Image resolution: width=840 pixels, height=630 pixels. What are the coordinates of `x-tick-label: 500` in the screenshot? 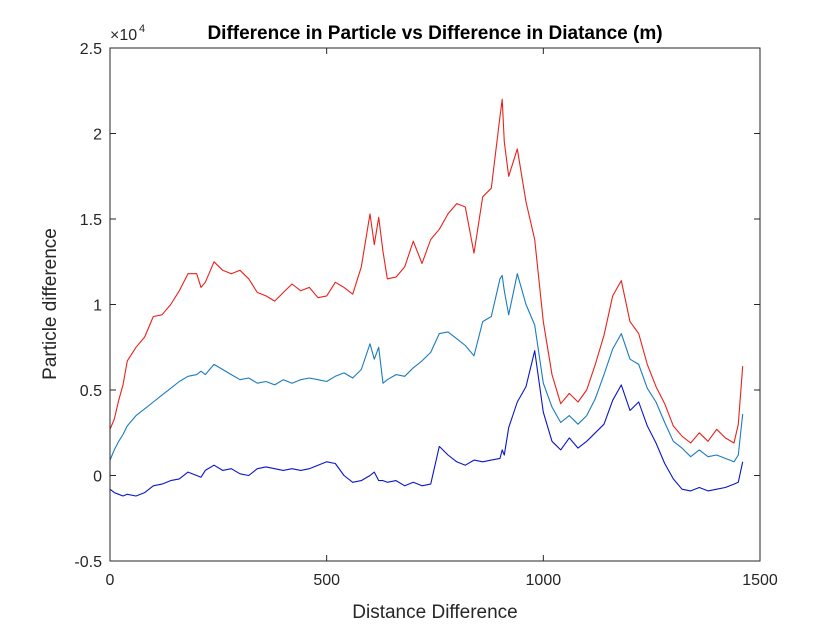 It's located at (326, 580).